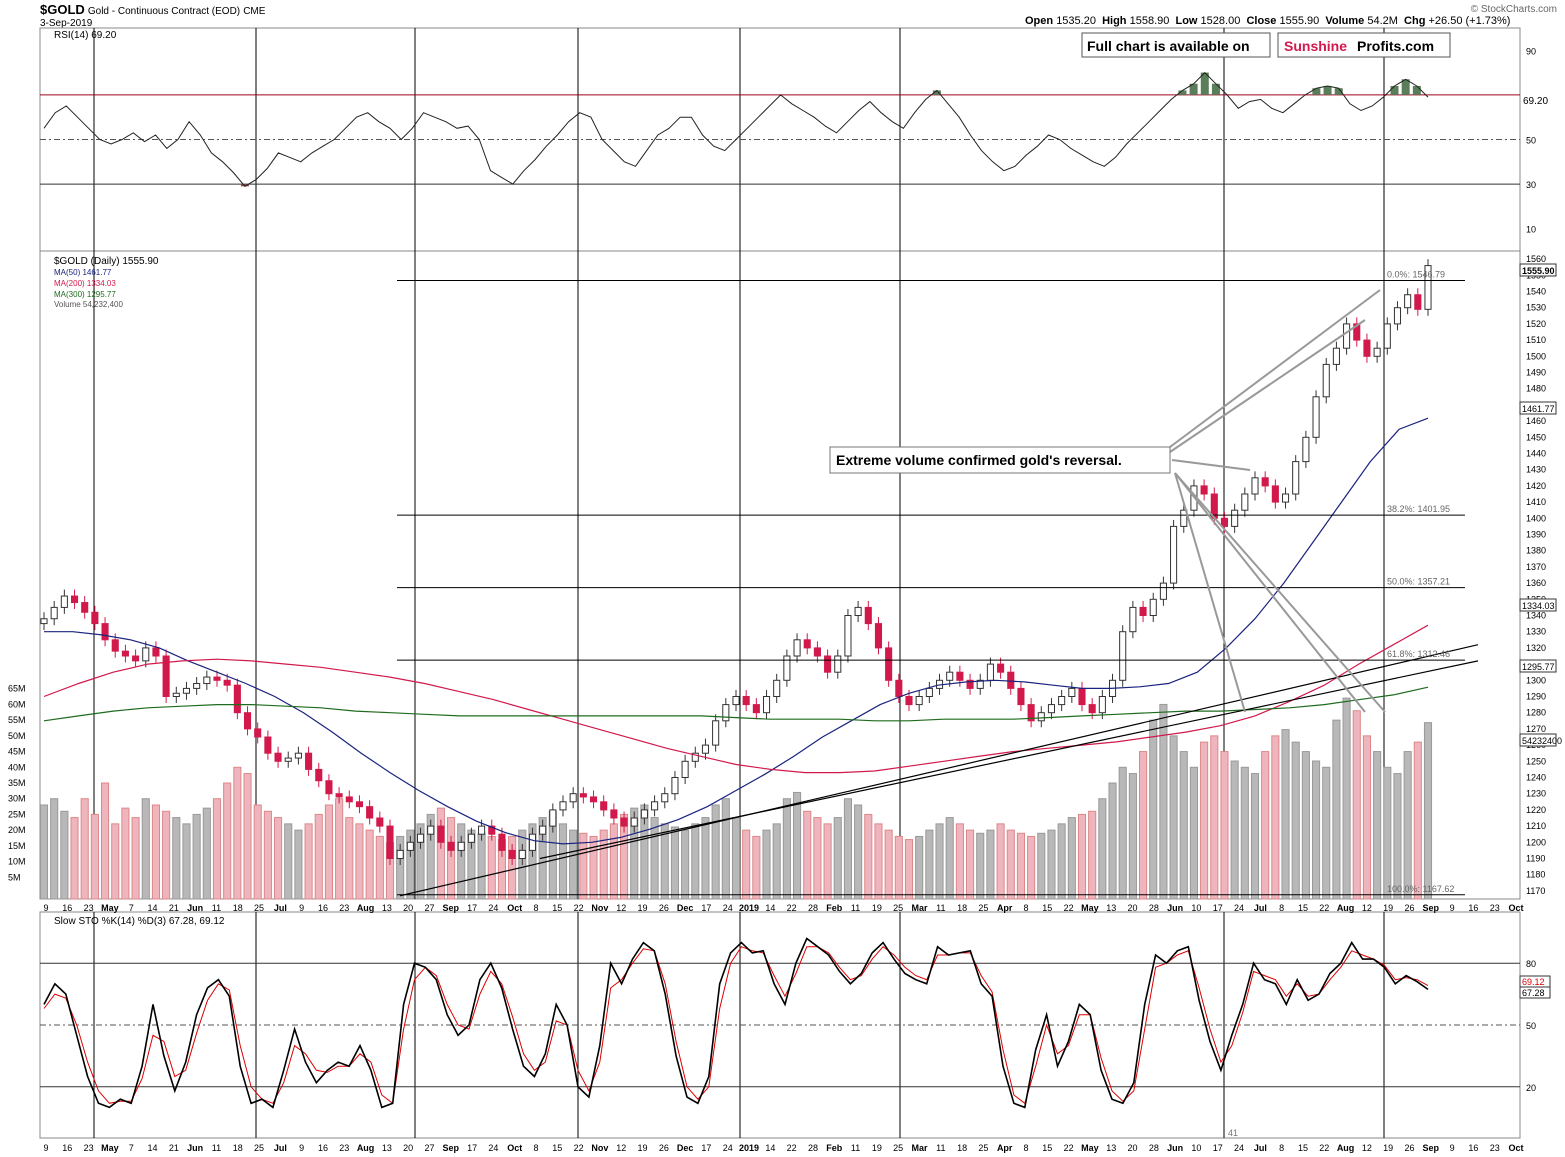 This screenshot has width=1565, height=1157. What do you see at coordinates (66, 23) in the screenshot?
I see `chart-date: 3-Sep-2019` at bounding box center [66, 23].